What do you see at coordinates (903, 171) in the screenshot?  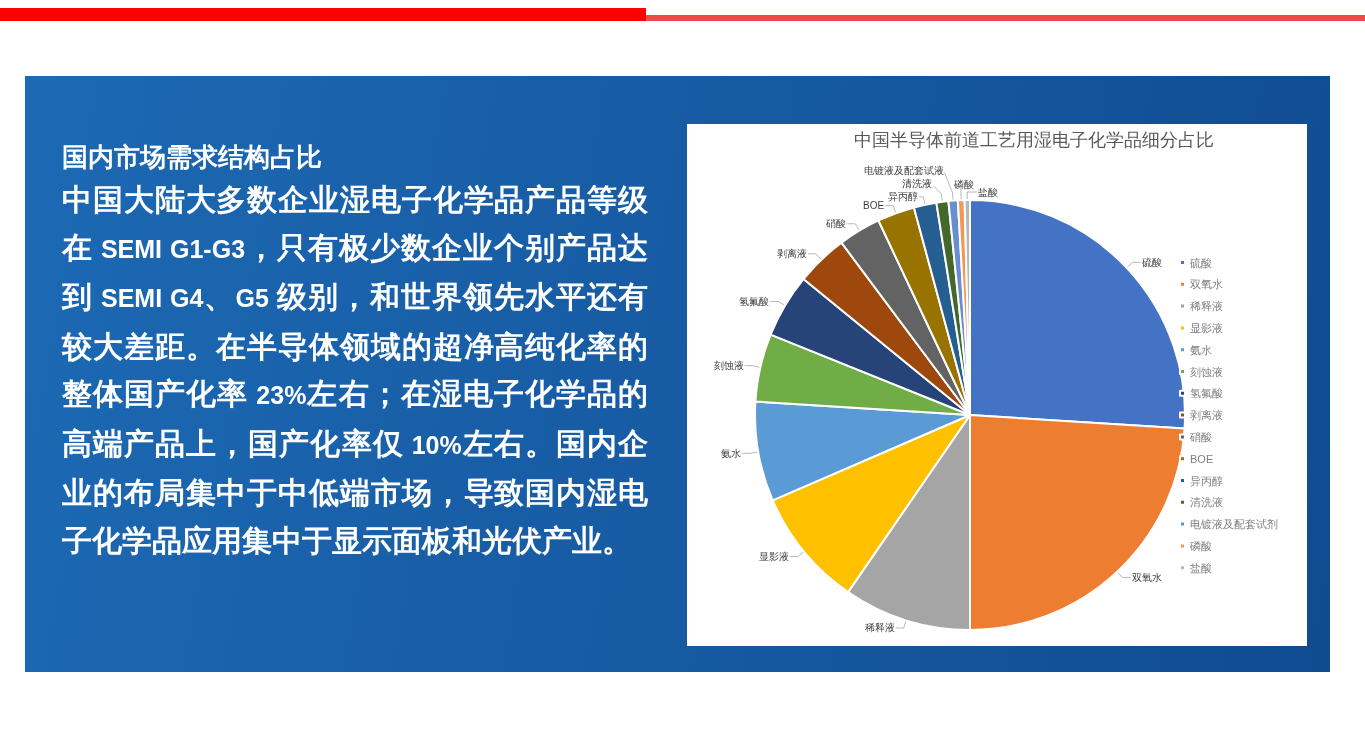 I see `data-label: 电镀液及配套试液` at bounding box center [903, 171].